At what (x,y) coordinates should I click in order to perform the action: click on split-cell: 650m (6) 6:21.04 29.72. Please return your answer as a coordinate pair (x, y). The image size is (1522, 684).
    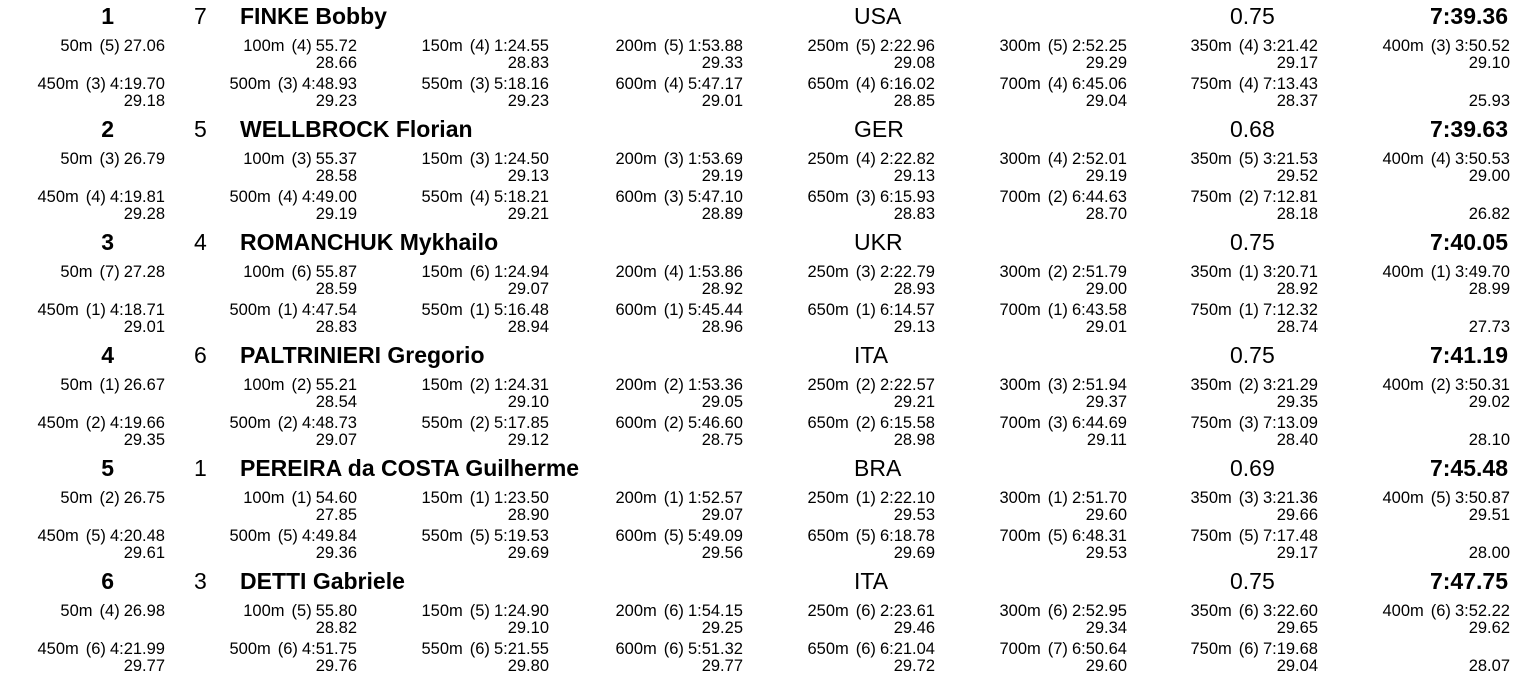
    Looking at the image, I should click on (871, 658).